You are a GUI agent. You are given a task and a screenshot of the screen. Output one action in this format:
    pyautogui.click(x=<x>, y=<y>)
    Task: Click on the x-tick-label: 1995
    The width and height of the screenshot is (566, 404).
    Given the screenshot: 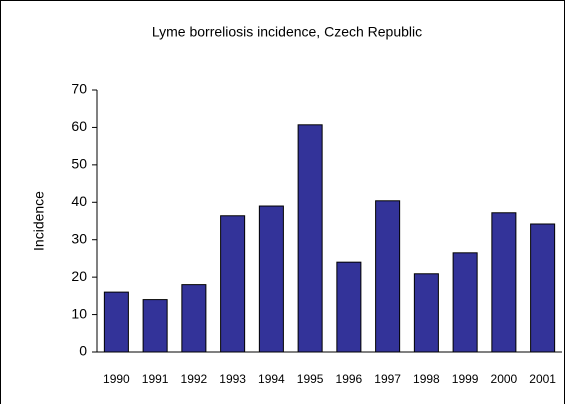 What is the action you would take?
    pyautogui.click(x=310, y=379)
    